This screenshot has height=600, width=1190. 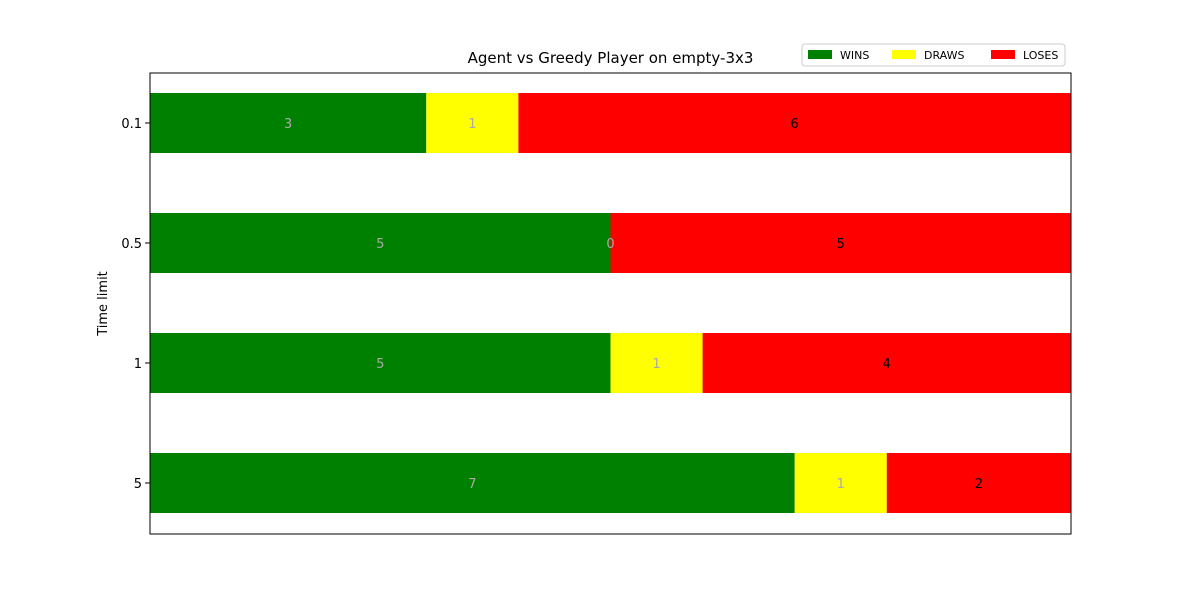 I want to click on y-axis-label: Time limit, so click(x=103, y=304).